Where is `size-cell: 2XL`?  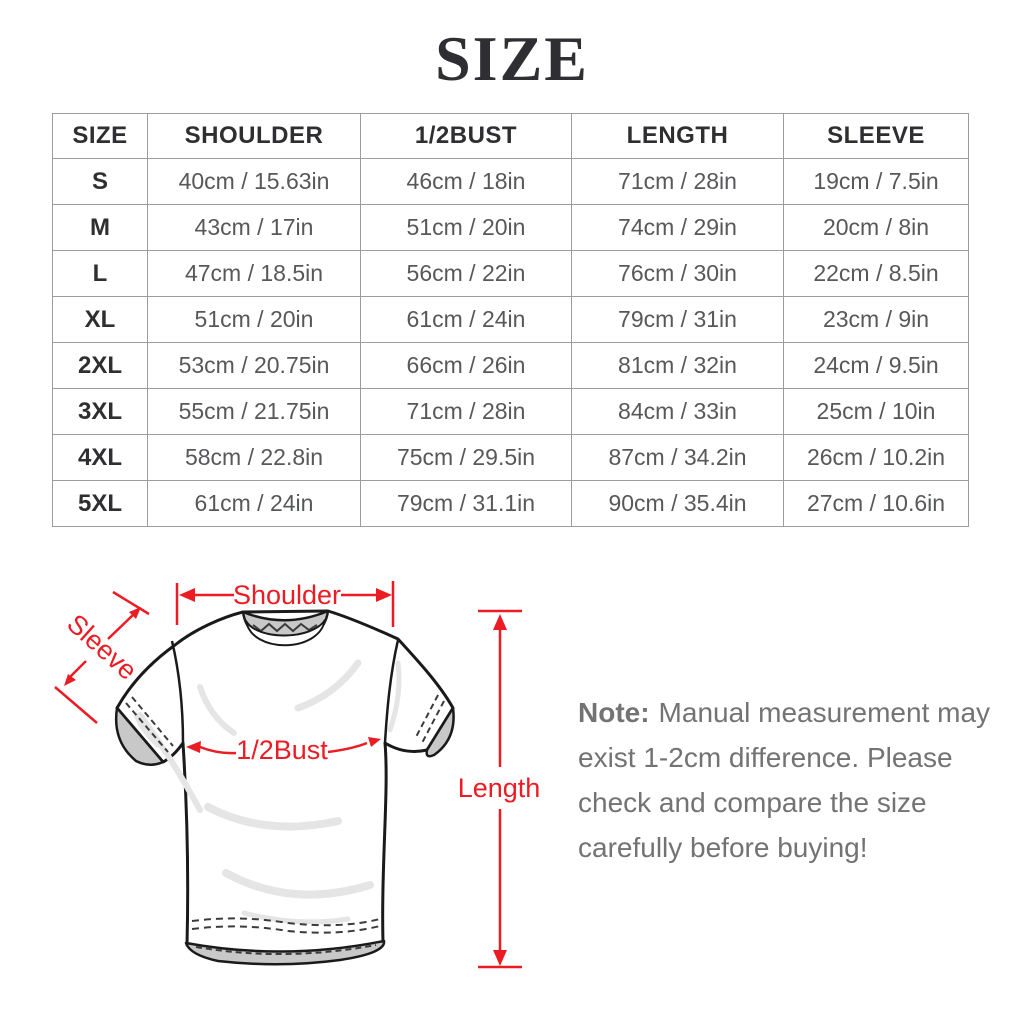 size-cell: 2XL is located at coordinates (100, 365).